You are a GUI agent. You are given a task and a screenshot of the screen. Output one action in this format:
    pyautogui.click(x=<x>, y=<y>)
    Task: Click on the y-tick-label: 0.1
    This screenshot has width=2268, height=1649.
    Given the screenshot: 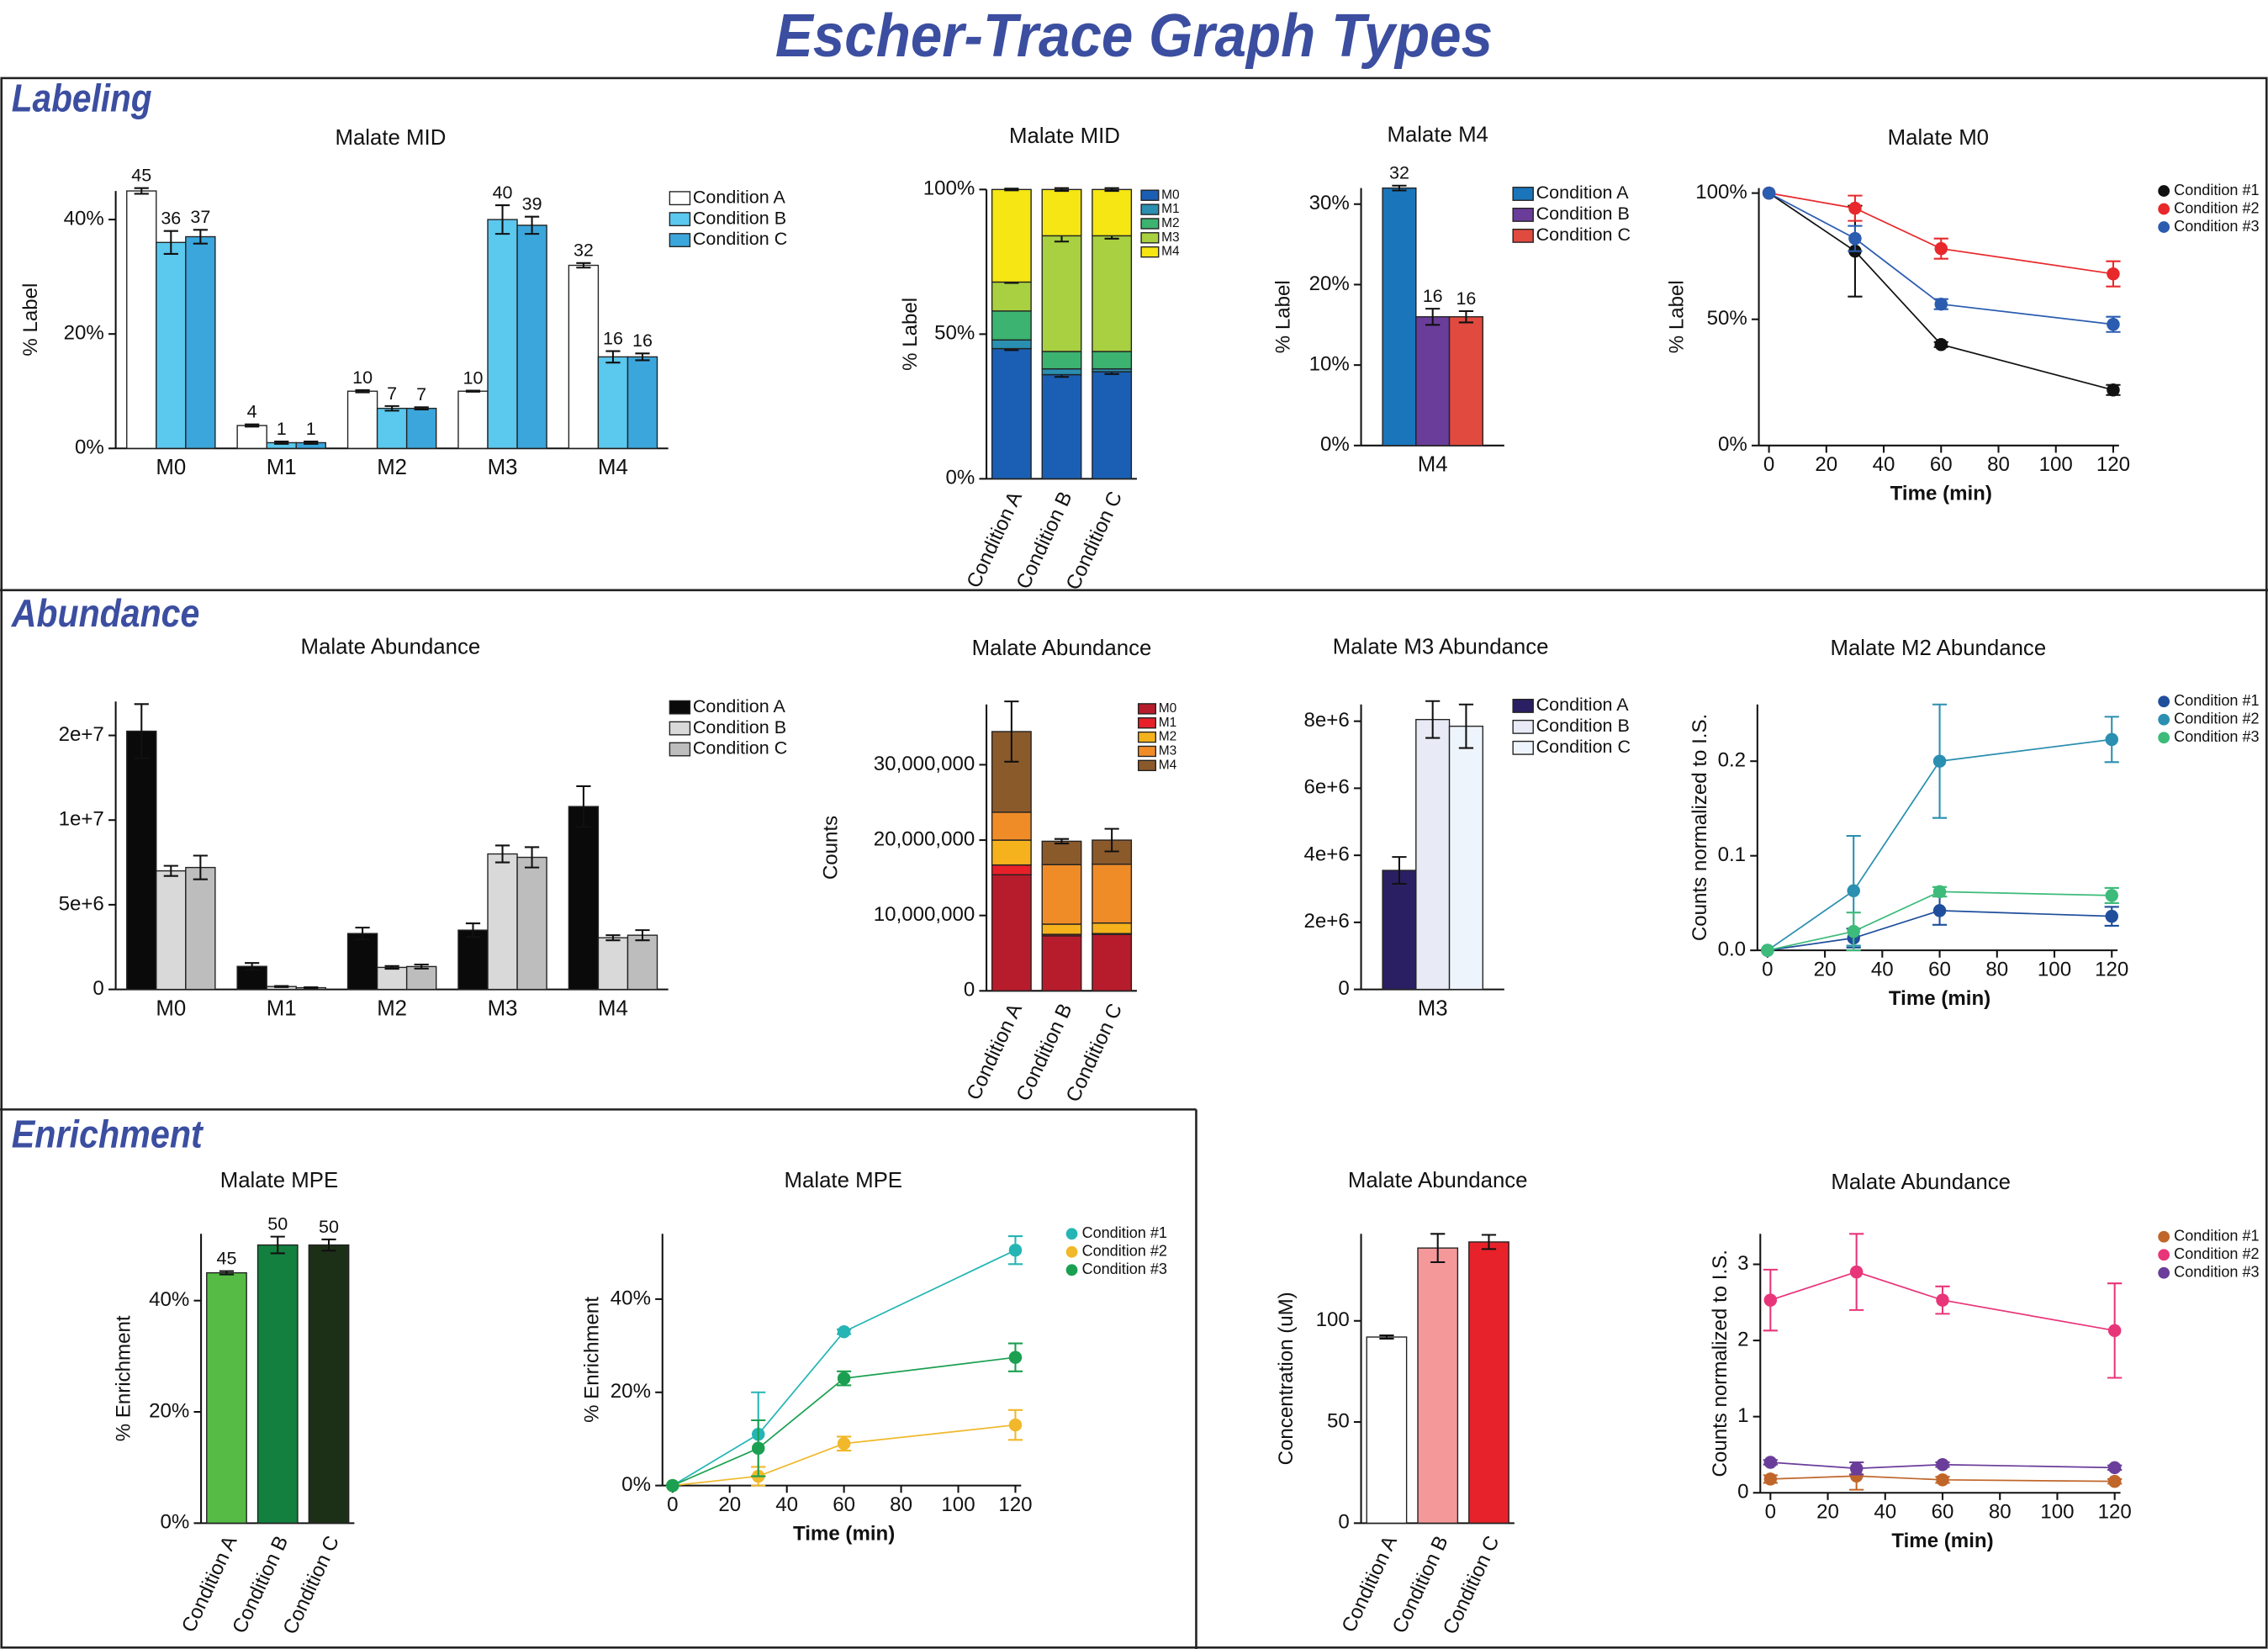 What is the action you would take?
    pyautogui.click(x=1732, y=854)
    